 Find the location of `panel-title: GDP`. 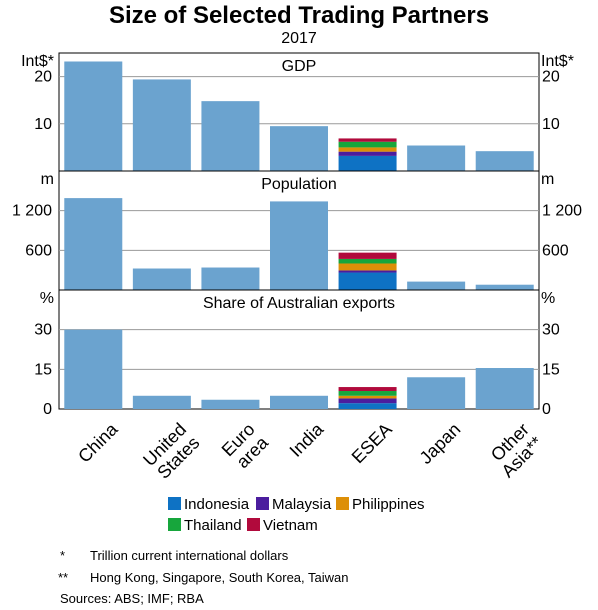

panel-title: GDP is located at coordinates (299, 66).